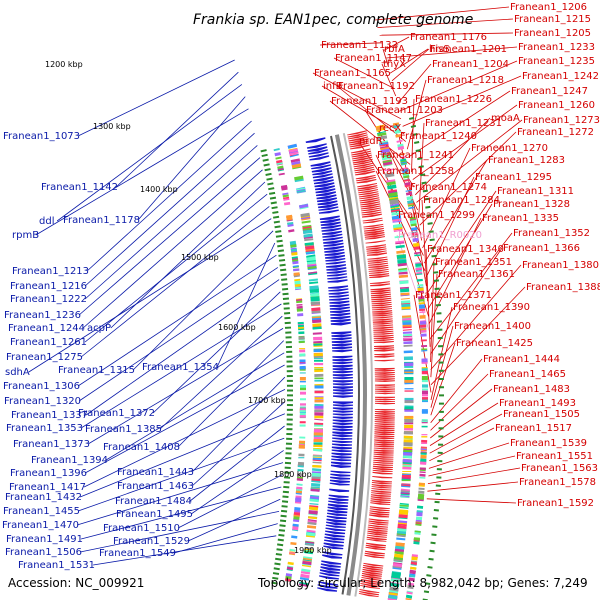  What do you see at coordinates (520, 218) in the screenshot?
I see `right-gene-label: Franean1_1335` at bounding box center [520, 218].